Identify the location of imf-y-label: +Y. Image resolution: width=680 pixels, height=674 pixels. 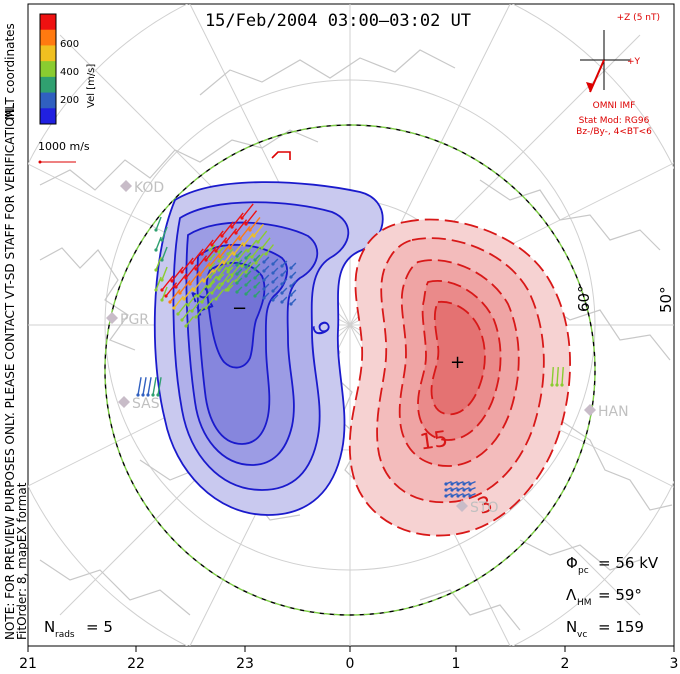
(634, 62).